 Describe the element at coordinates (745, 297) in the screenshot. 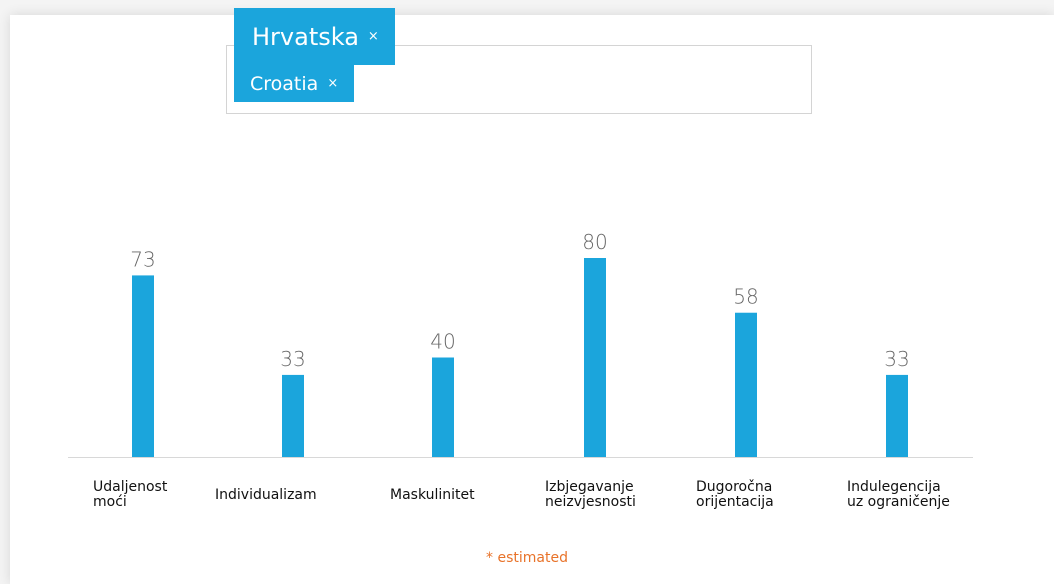

I see `value-label: 58` at that location.